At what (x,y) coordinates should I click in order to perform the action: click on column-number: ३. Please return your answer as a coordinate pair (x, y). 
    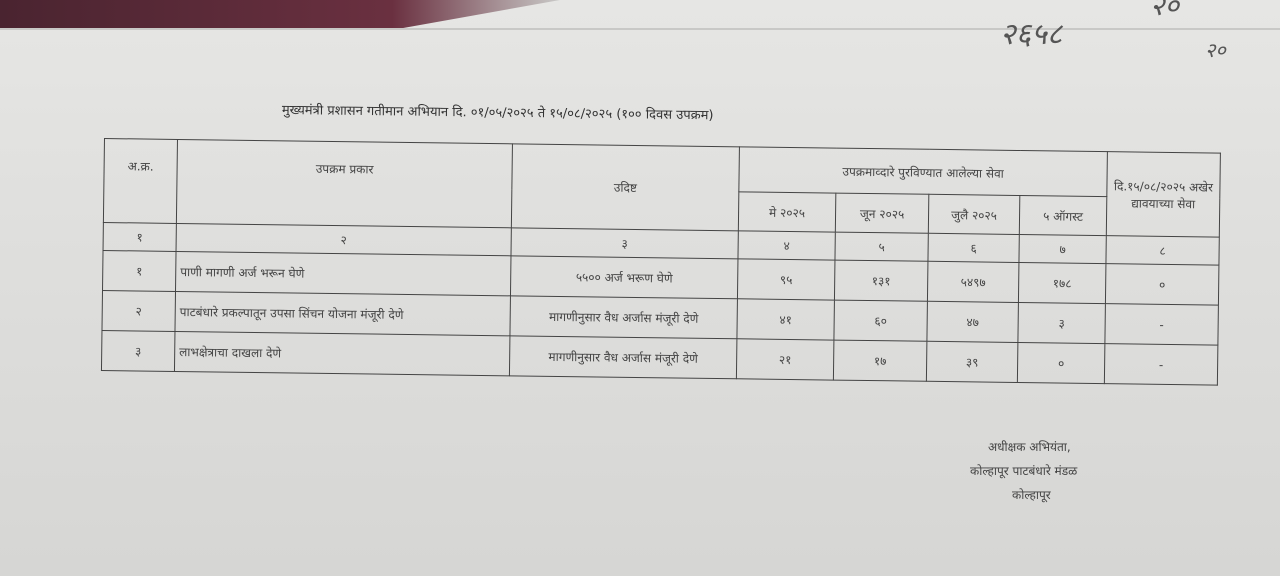
    Looking at the image, I should click on (624, 243).